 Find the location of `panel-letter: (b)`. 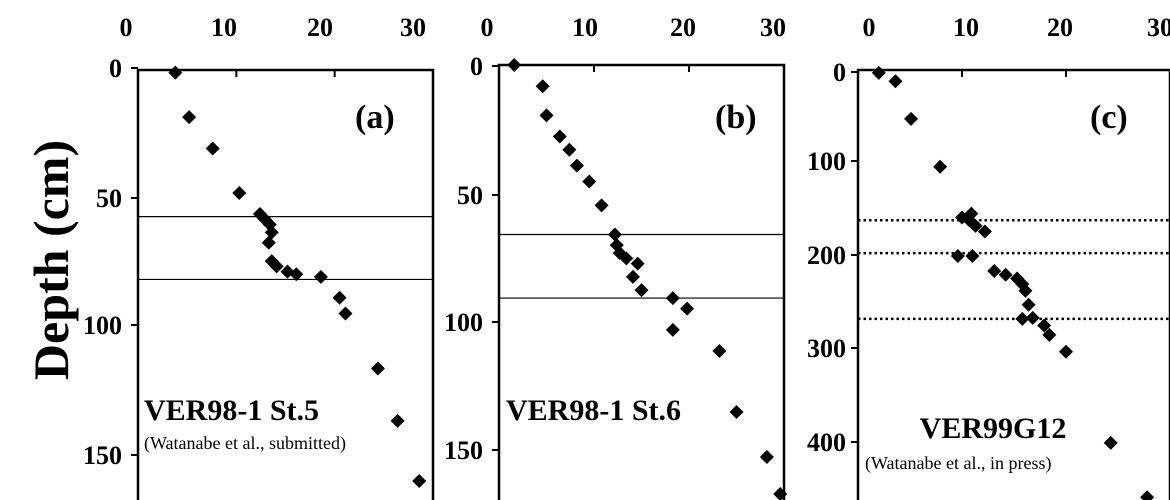

panel-letter: (b) is located at coordinates (736, 117).